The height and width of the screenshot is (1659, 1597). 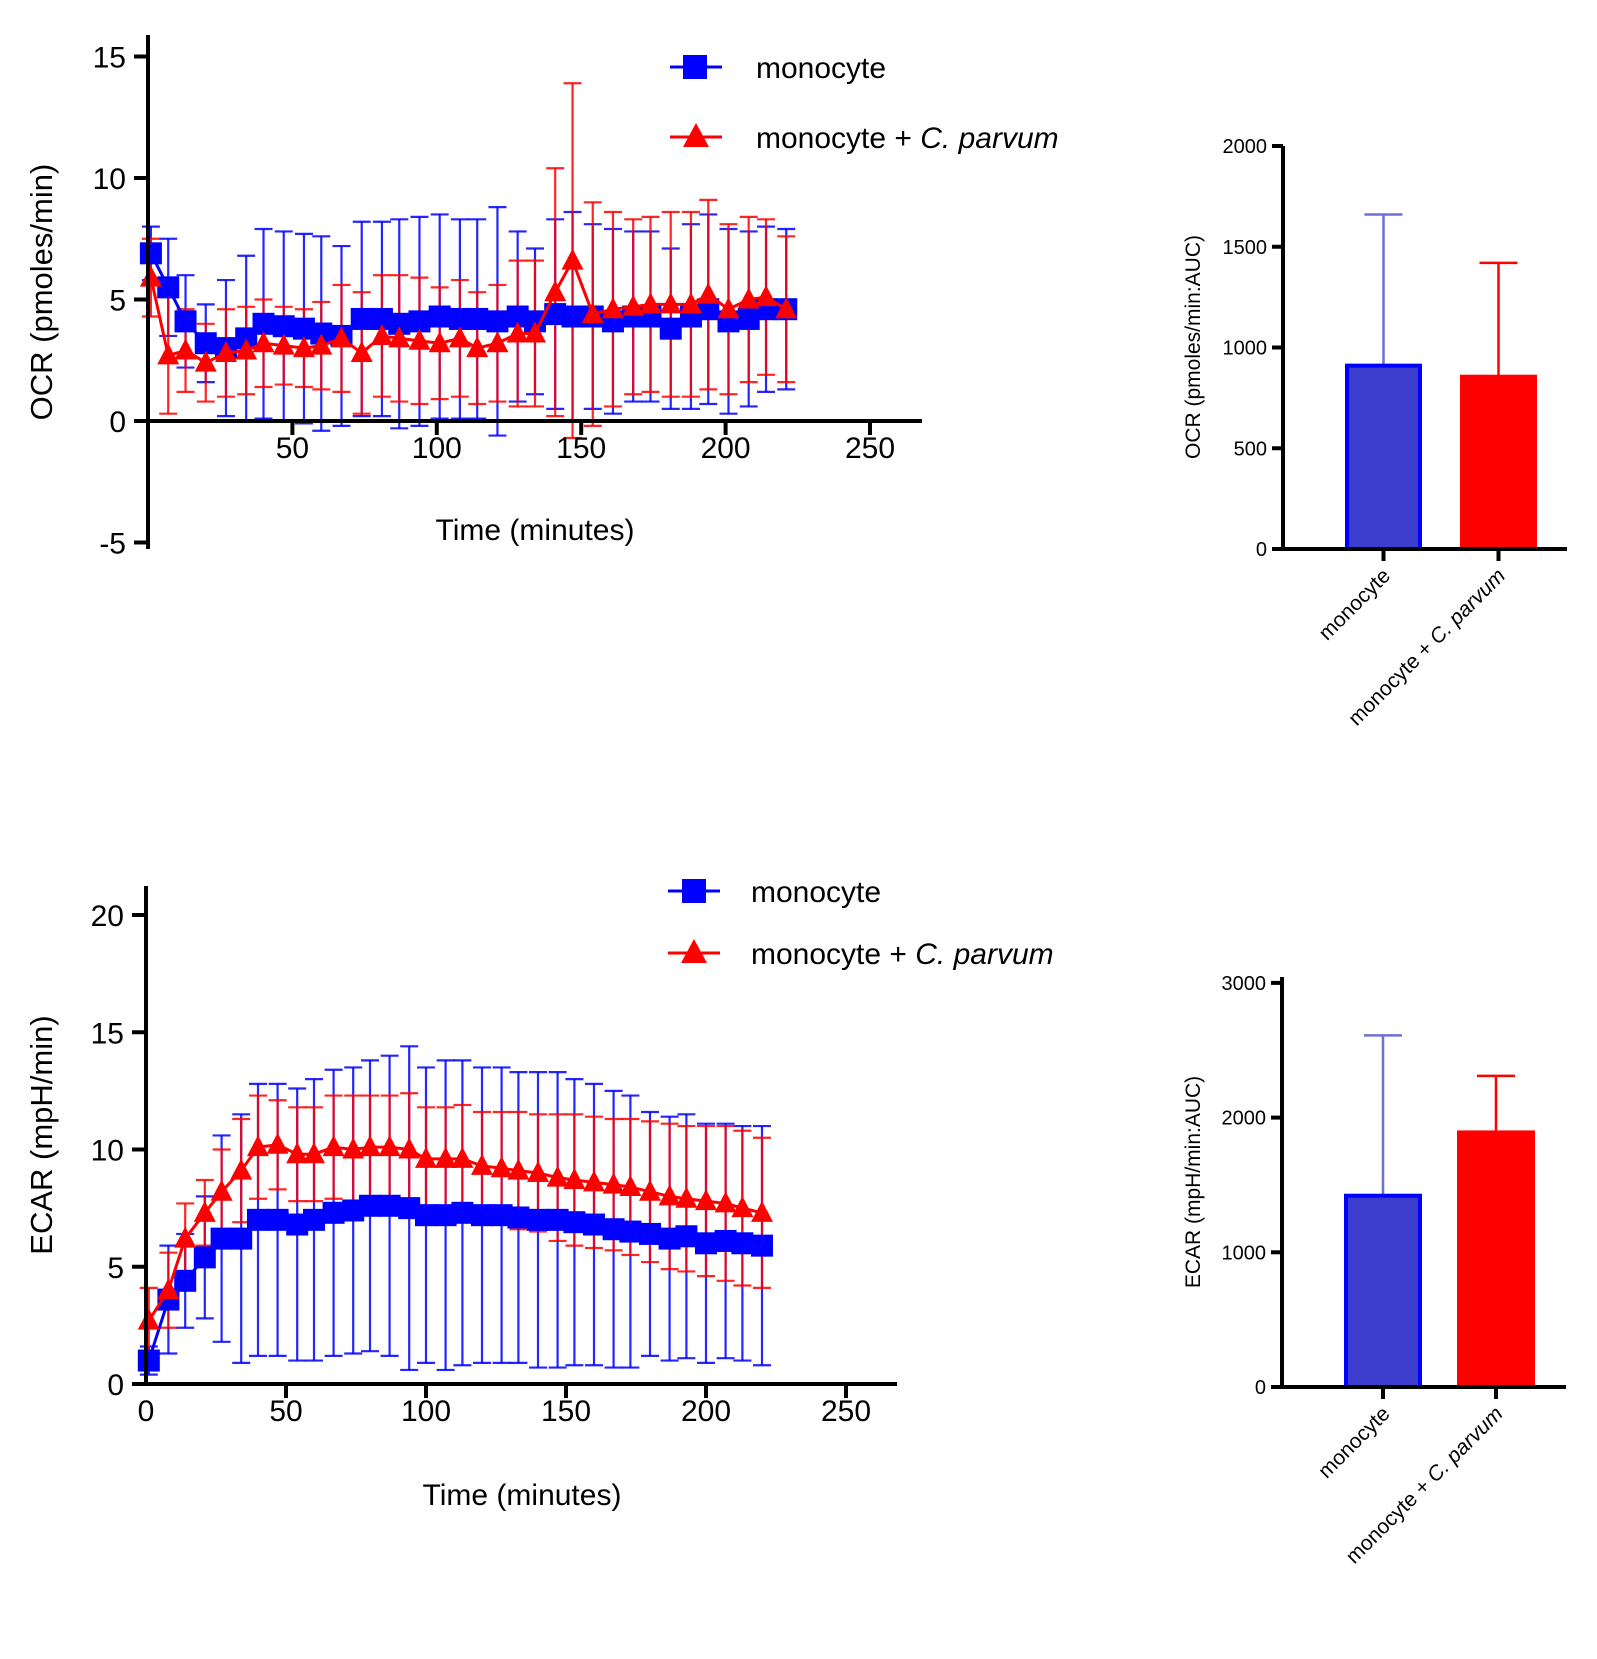 What do you see at coordinates (726, 448) in the screenshot?
I see `x-tick-label: 200` at bounding box center [726, 448].